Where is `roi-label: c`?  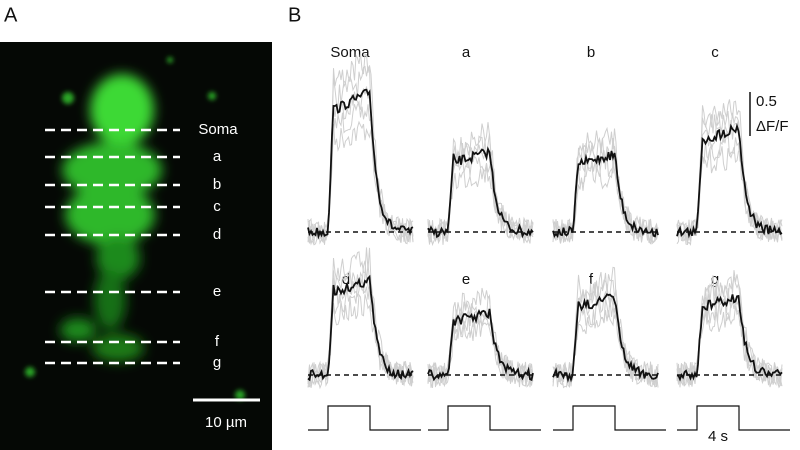 roi-label: c is located at coordinates (217, 206).